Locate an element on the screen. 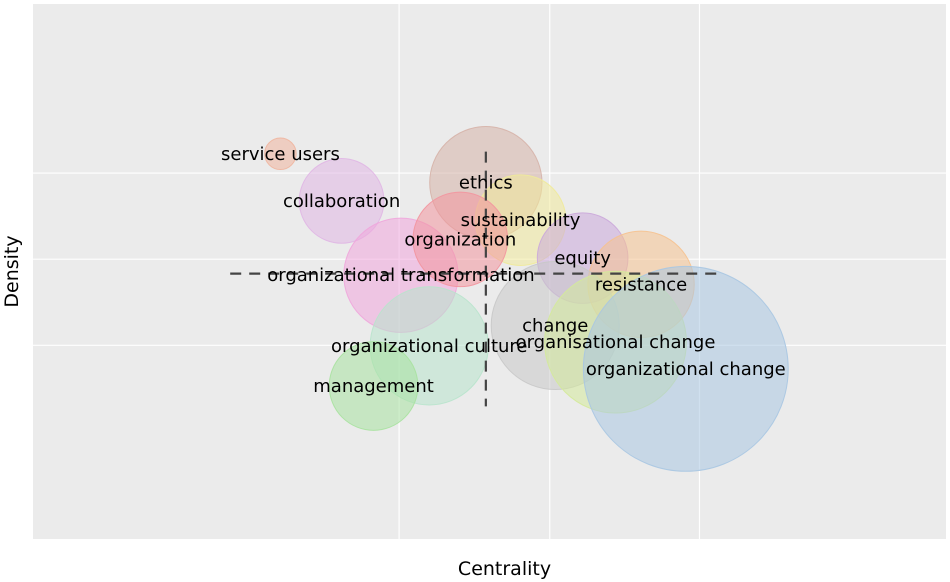 The image size is (950, 582). bubble-label-4: sustainability is located at coordinates (521, 220).